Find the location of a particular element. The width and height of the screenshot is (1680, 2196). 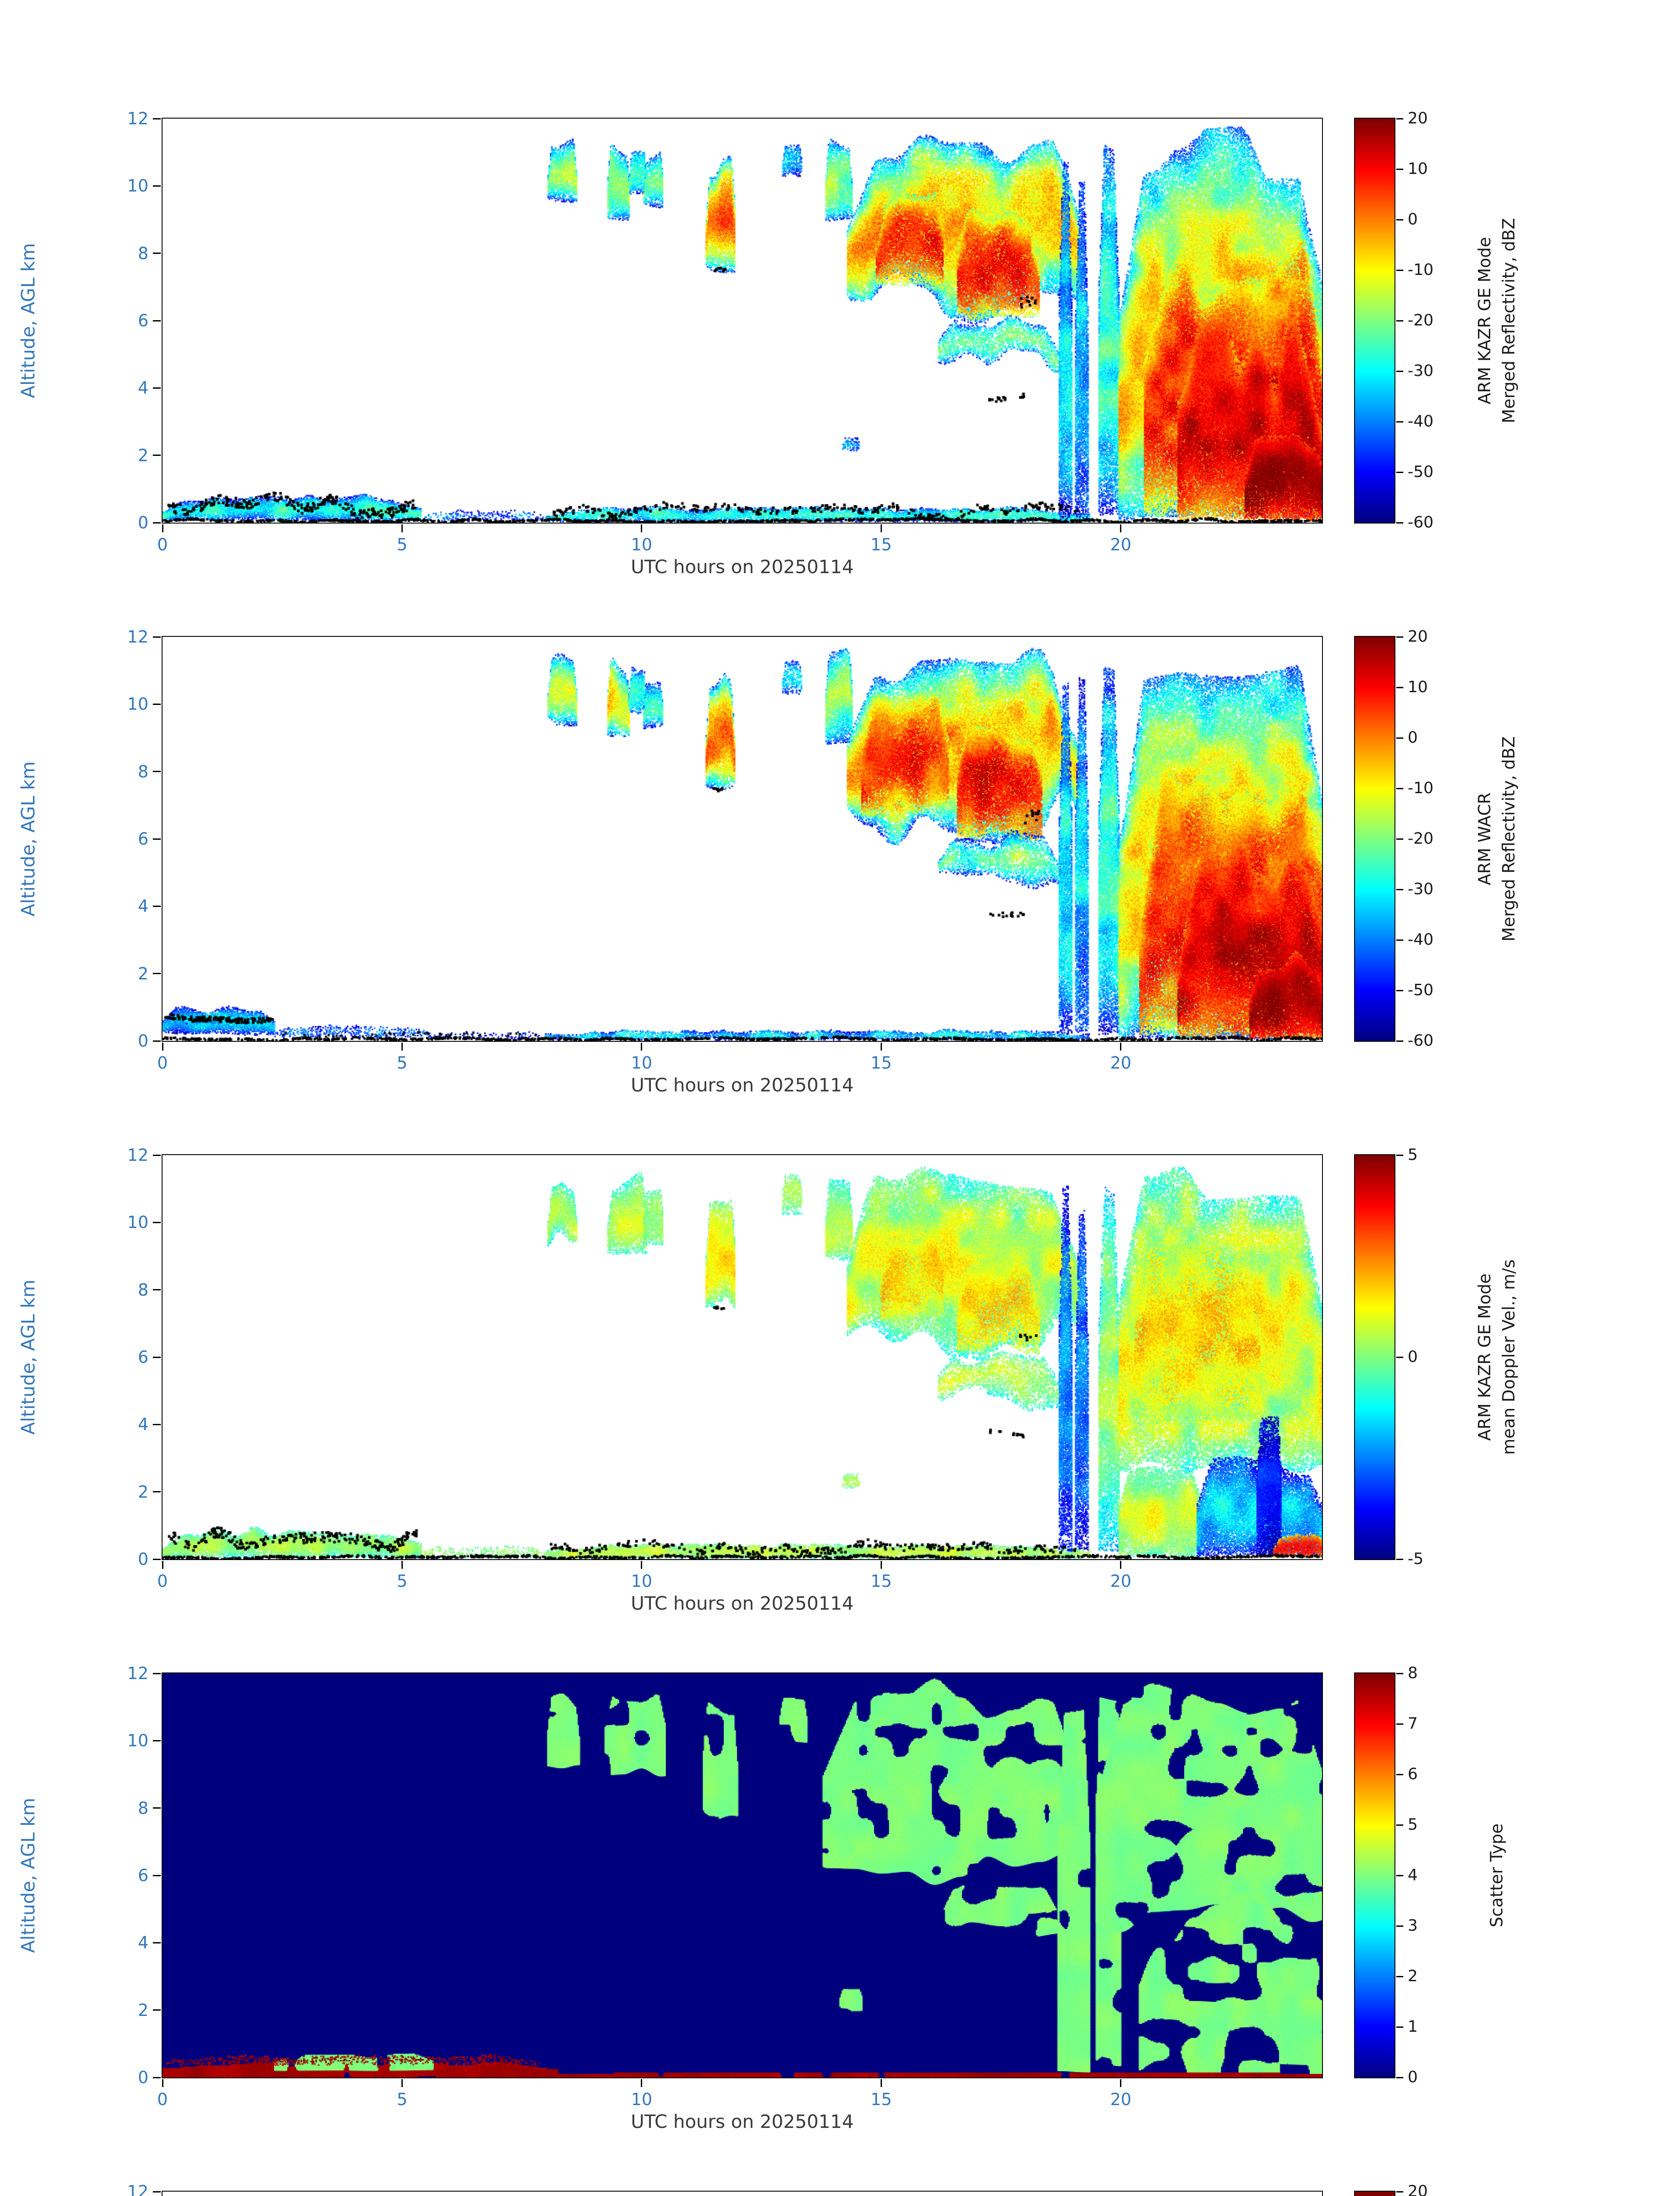

x-tick-label: 20 is located at coordinates (1120, 544).